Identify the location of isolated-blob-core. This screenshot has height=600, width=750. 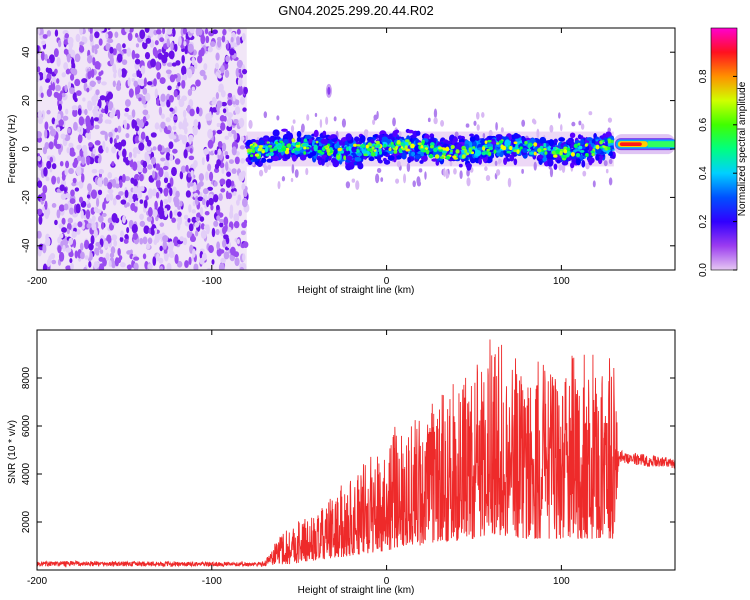
(329, 90).